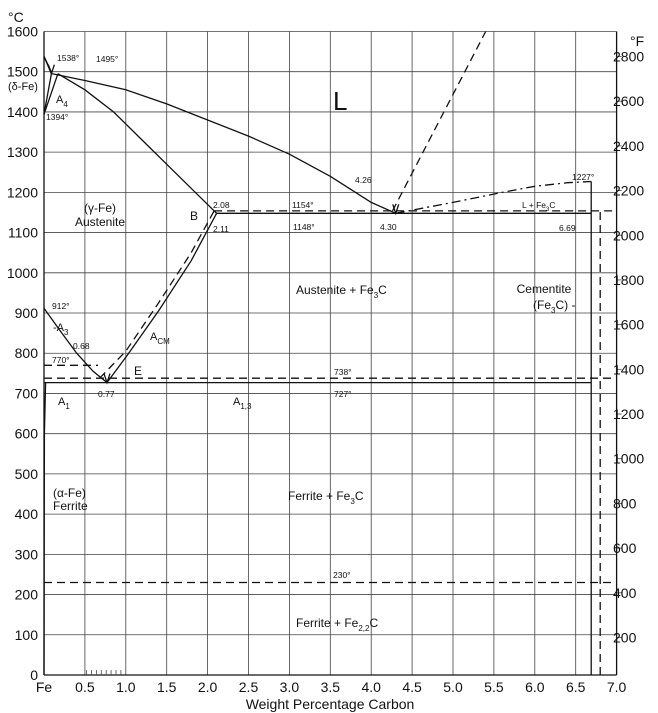 The height and width of the screenshot is (713, 658). Describe the element at coordinates (34, 675) in the screenshot. I see `y-tick-label-c: 0` at that location.